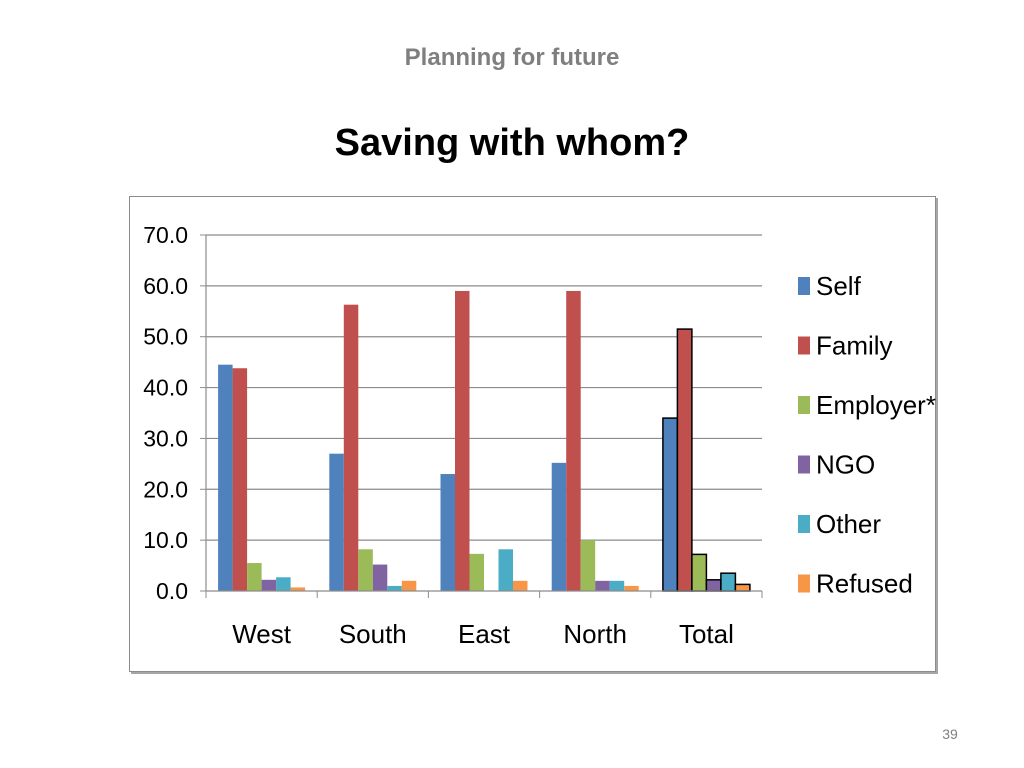  I want to click on y-tick-label: 0.0, so click(172, 591).